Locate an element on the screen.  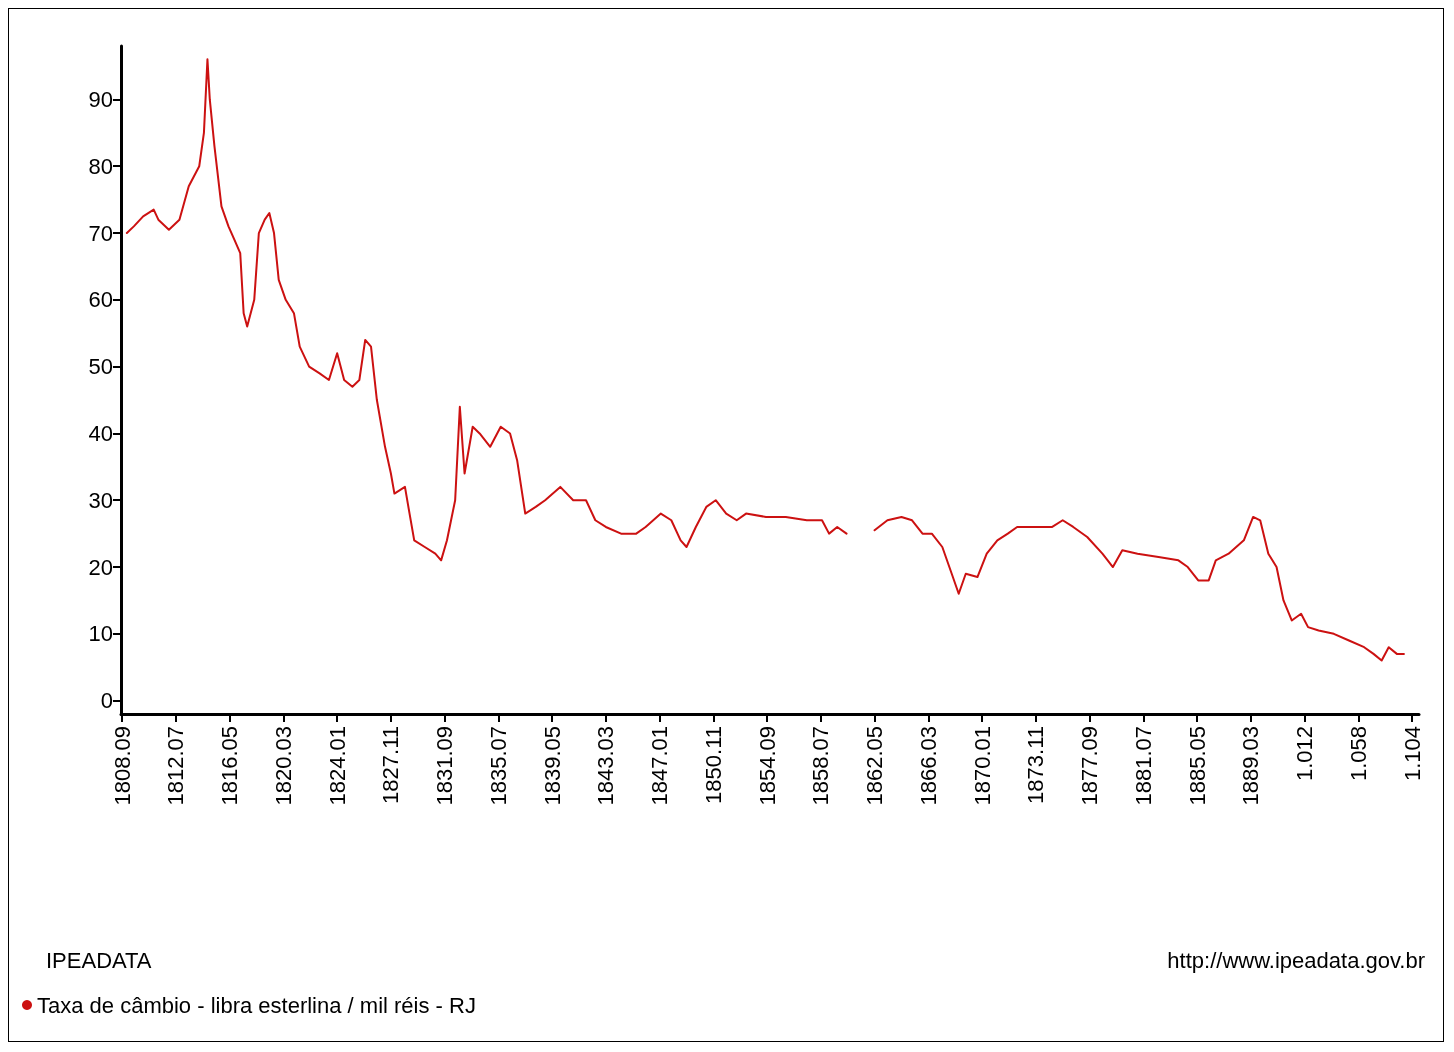
x-tick-label: 1.012 is located at coordinates (1305, 754).